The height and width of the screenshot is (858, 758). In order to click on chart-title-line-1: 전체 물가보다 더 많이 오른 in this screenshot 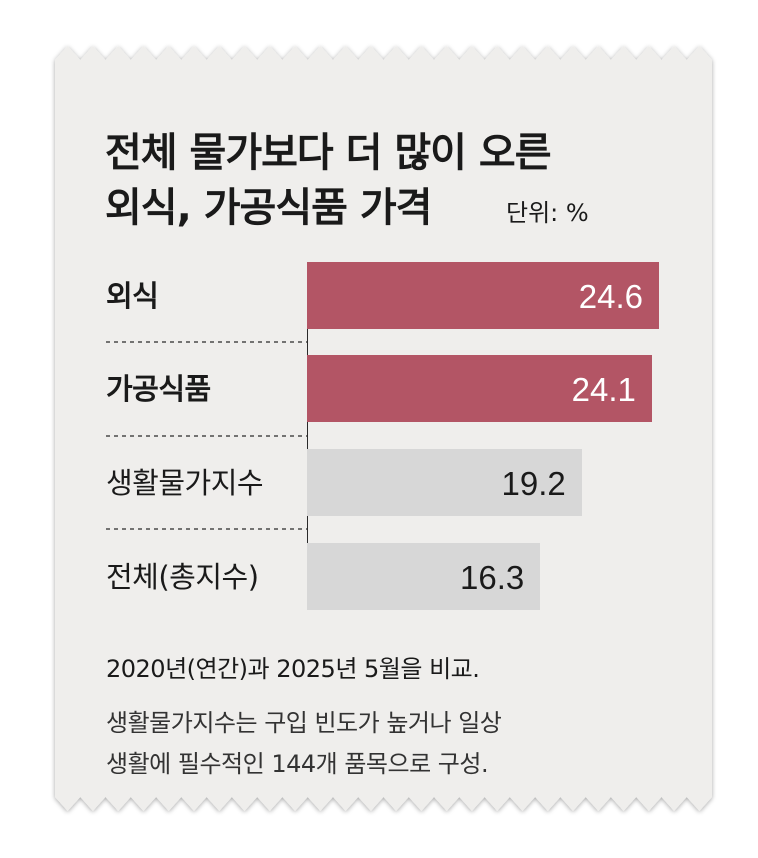, I will do `click(328, 153)`.